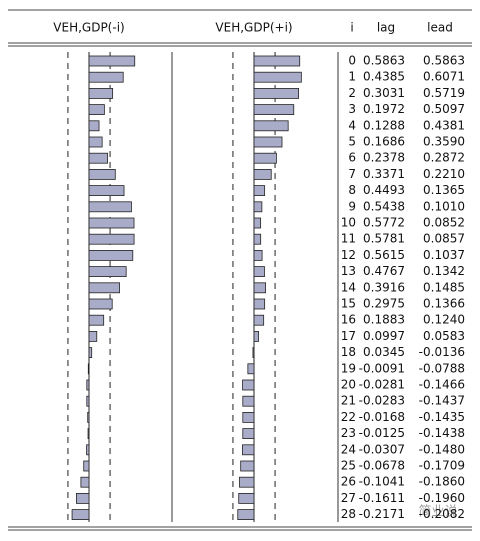 Image resolution: width=480 pixels, height=541 pixels. What do you see at coordinates (382, 401) in the screenshot?
I see `value-label: -0.0283` at bounding box center [382, 401].